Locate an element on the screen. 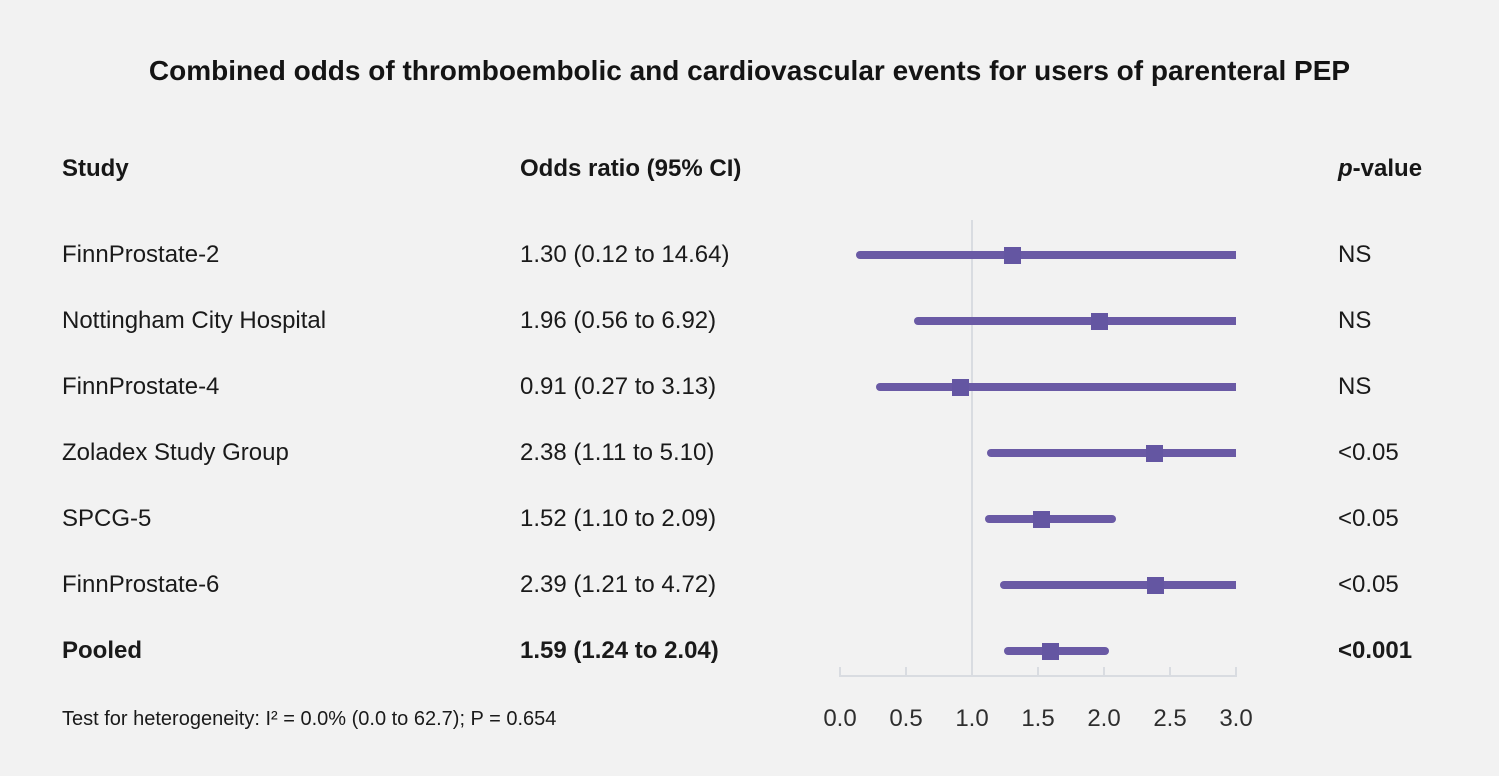 The image size is (1499, 776). x-tick-label: 3.0 is located at coordinates (1236, 718).